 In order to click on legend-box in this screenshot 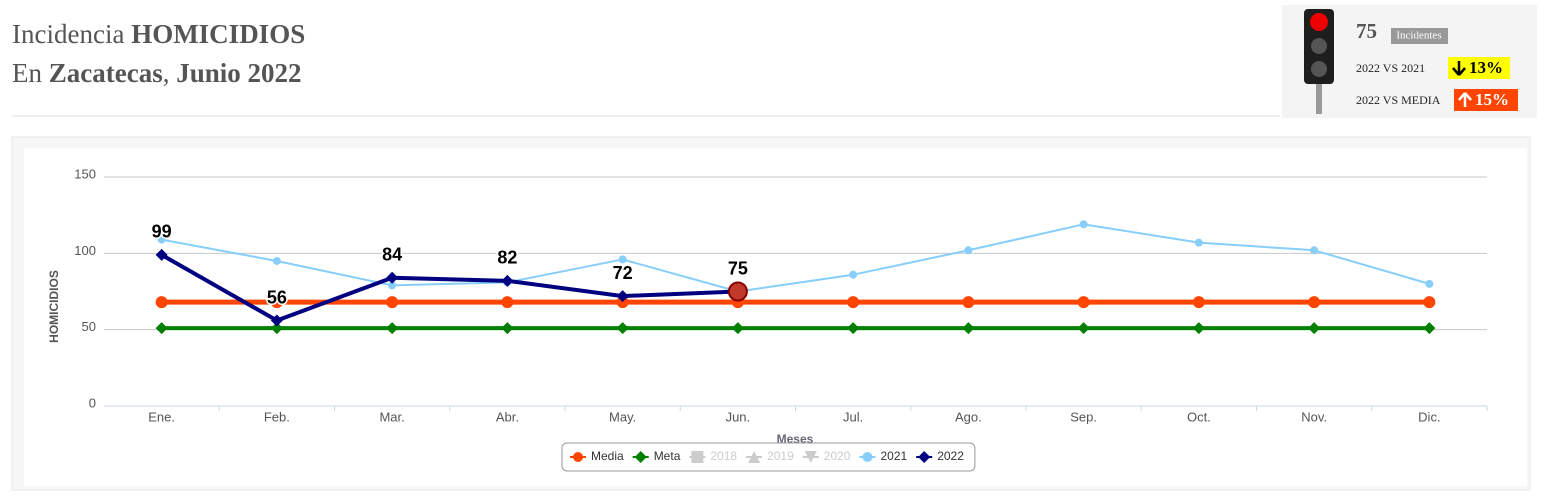, I will do `click(768, 457)`.